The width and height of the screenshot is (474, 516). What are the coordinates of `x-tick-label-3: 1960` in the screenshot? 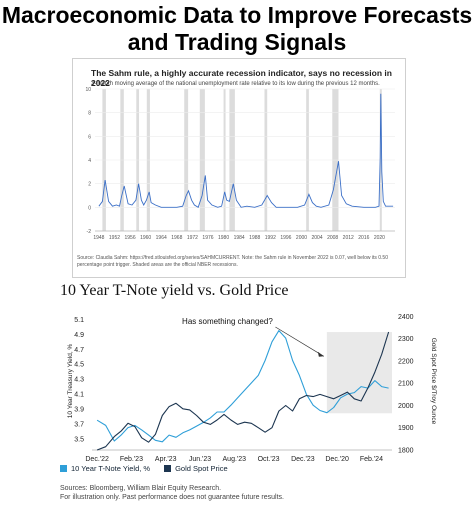 It's located at (145, 238).